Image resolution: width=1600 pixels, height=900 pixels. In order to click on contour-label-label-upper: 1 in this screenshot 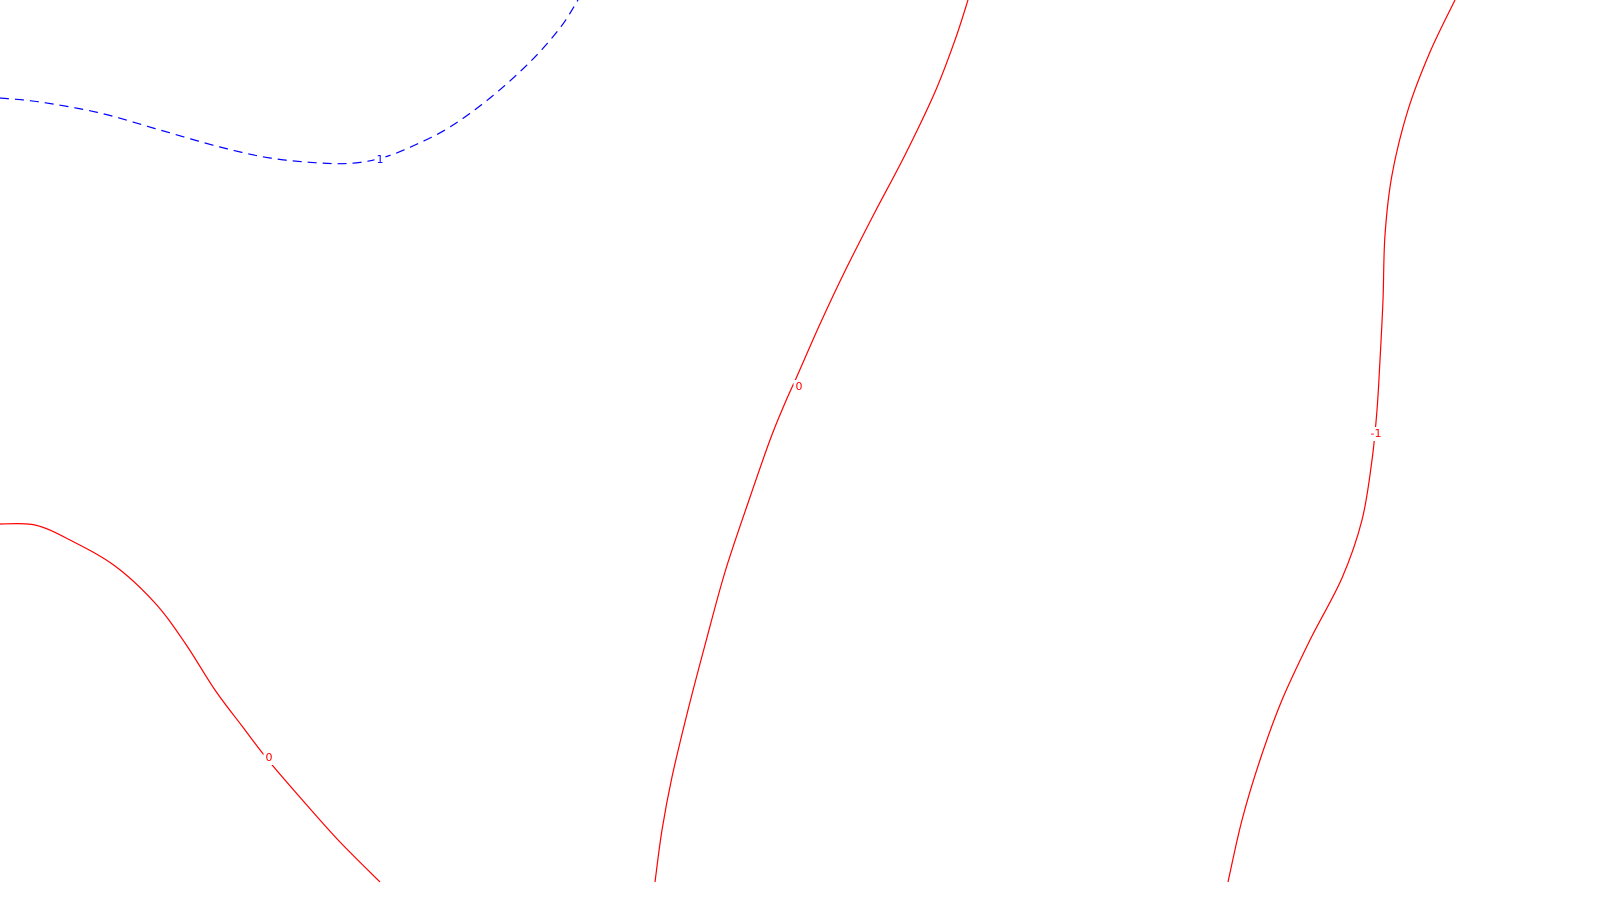, I will do `click(380, 159)`.